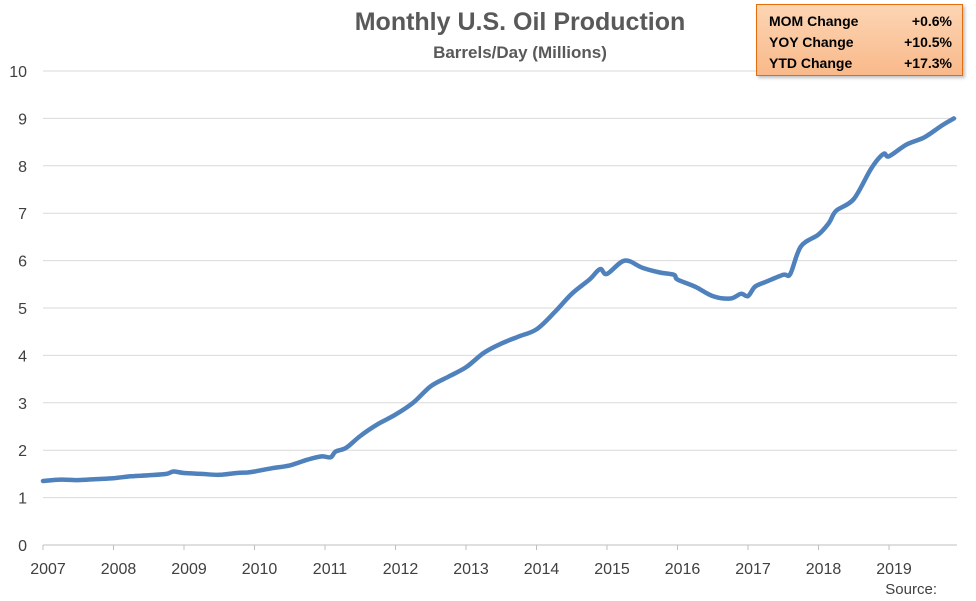 The width and height of the screenshot is (976, 601). I want to click on x-tick-label: 2014, so click(542, 569).